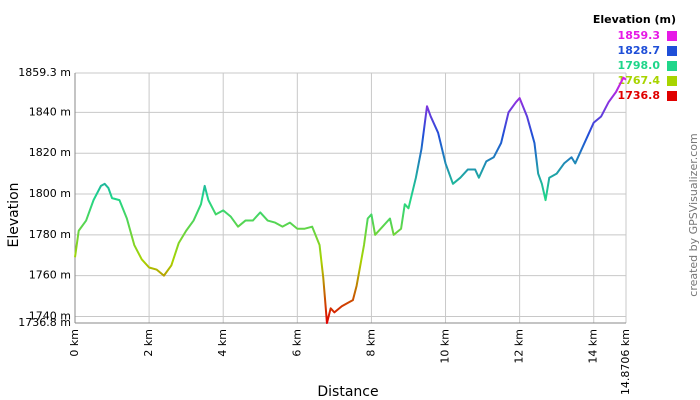 Image resolution: width=700 pixels, height=400 pixels. Describe the element at coordinates (625, 362) in the screenshot. I see `x-tick-label: 14.8706 km` at that location.